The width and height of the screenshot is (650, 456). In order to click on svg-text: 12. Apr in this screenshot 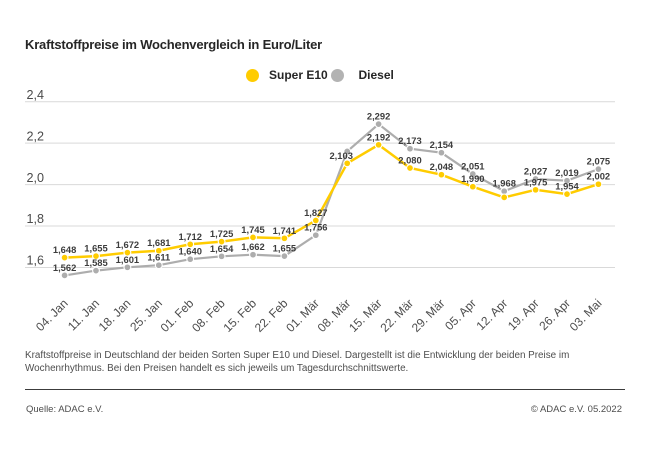, I will do `click(492, 314)`.